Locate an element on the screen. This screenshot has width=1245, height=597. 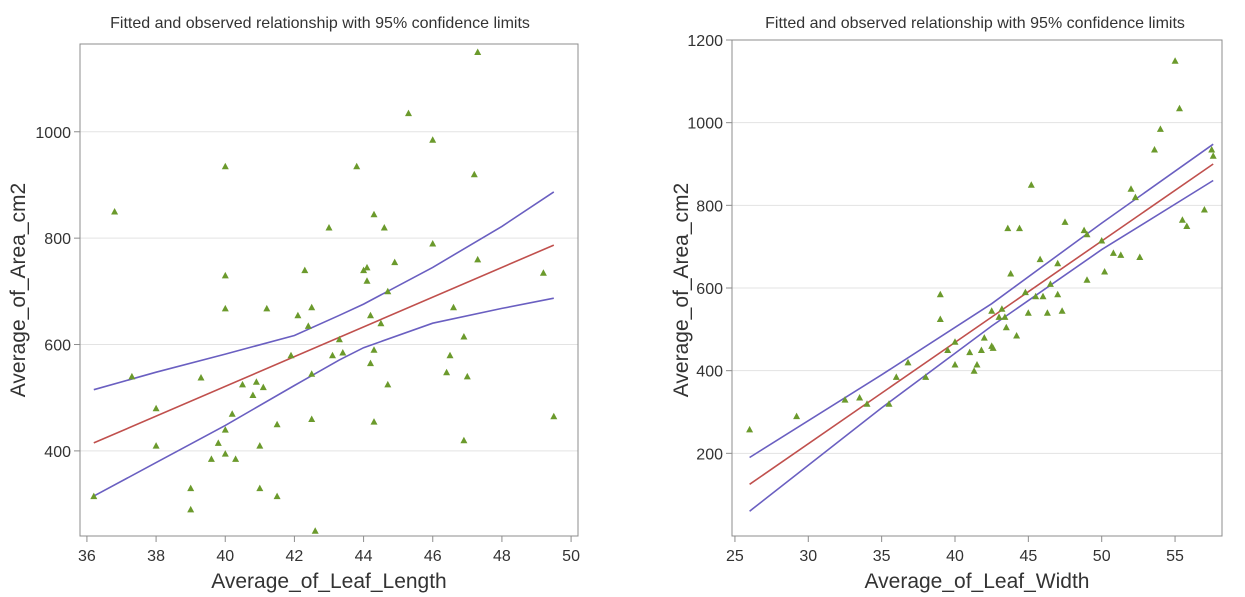
x-tick-label: 25 is located at coordinates (735, 556).